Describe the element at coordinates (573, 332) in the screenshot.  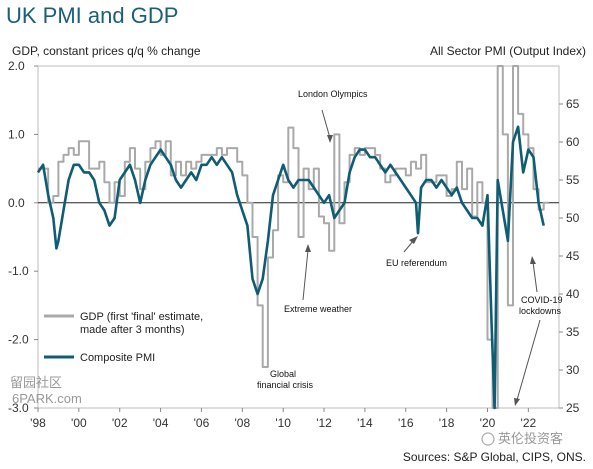
I see `right-tick-label: 35` at that location.